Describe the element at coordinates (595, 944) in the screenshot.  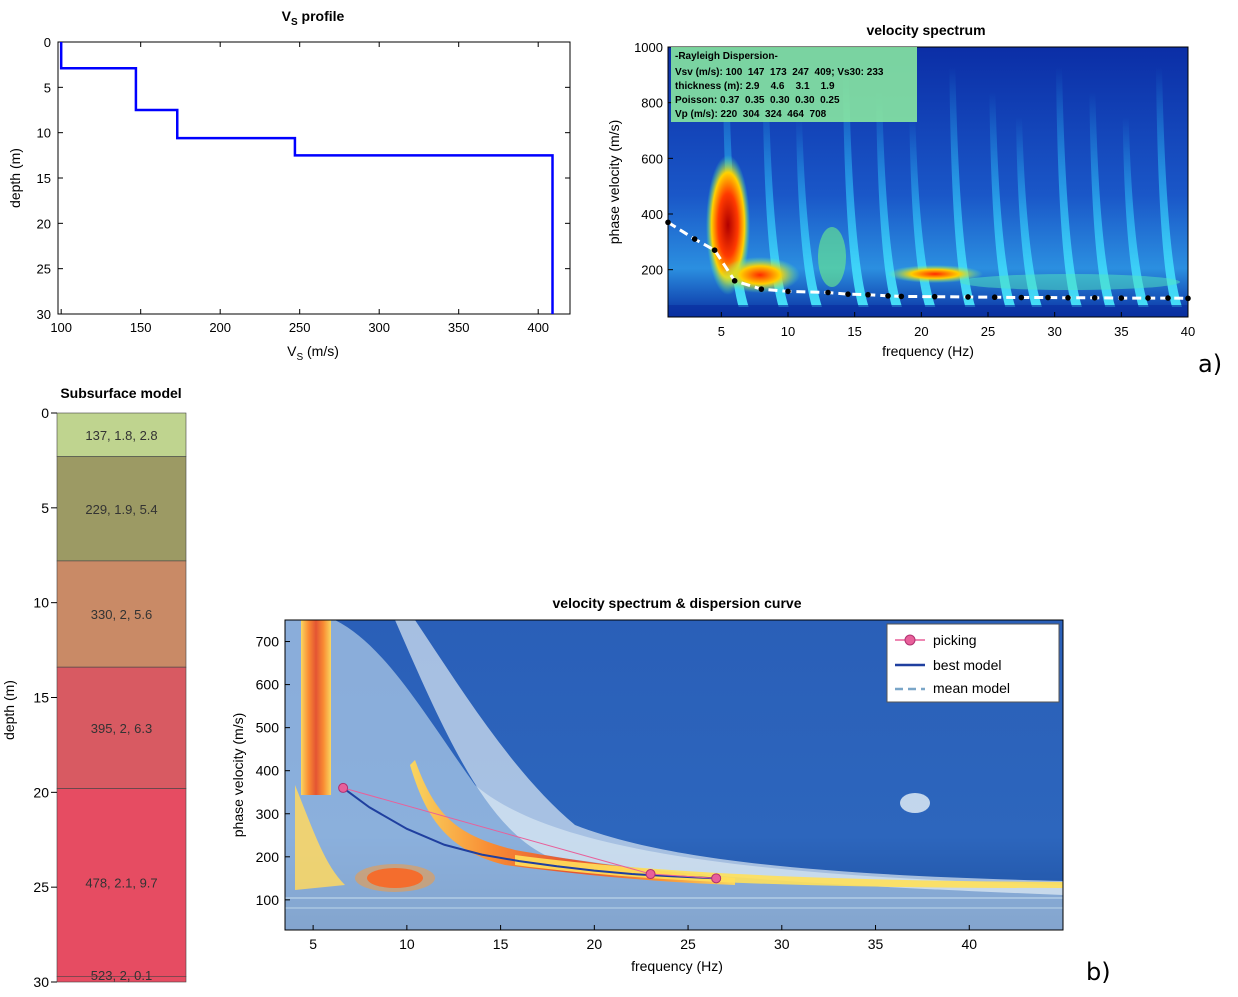
I see `dispersion-x-tick-label: 20` at that location.